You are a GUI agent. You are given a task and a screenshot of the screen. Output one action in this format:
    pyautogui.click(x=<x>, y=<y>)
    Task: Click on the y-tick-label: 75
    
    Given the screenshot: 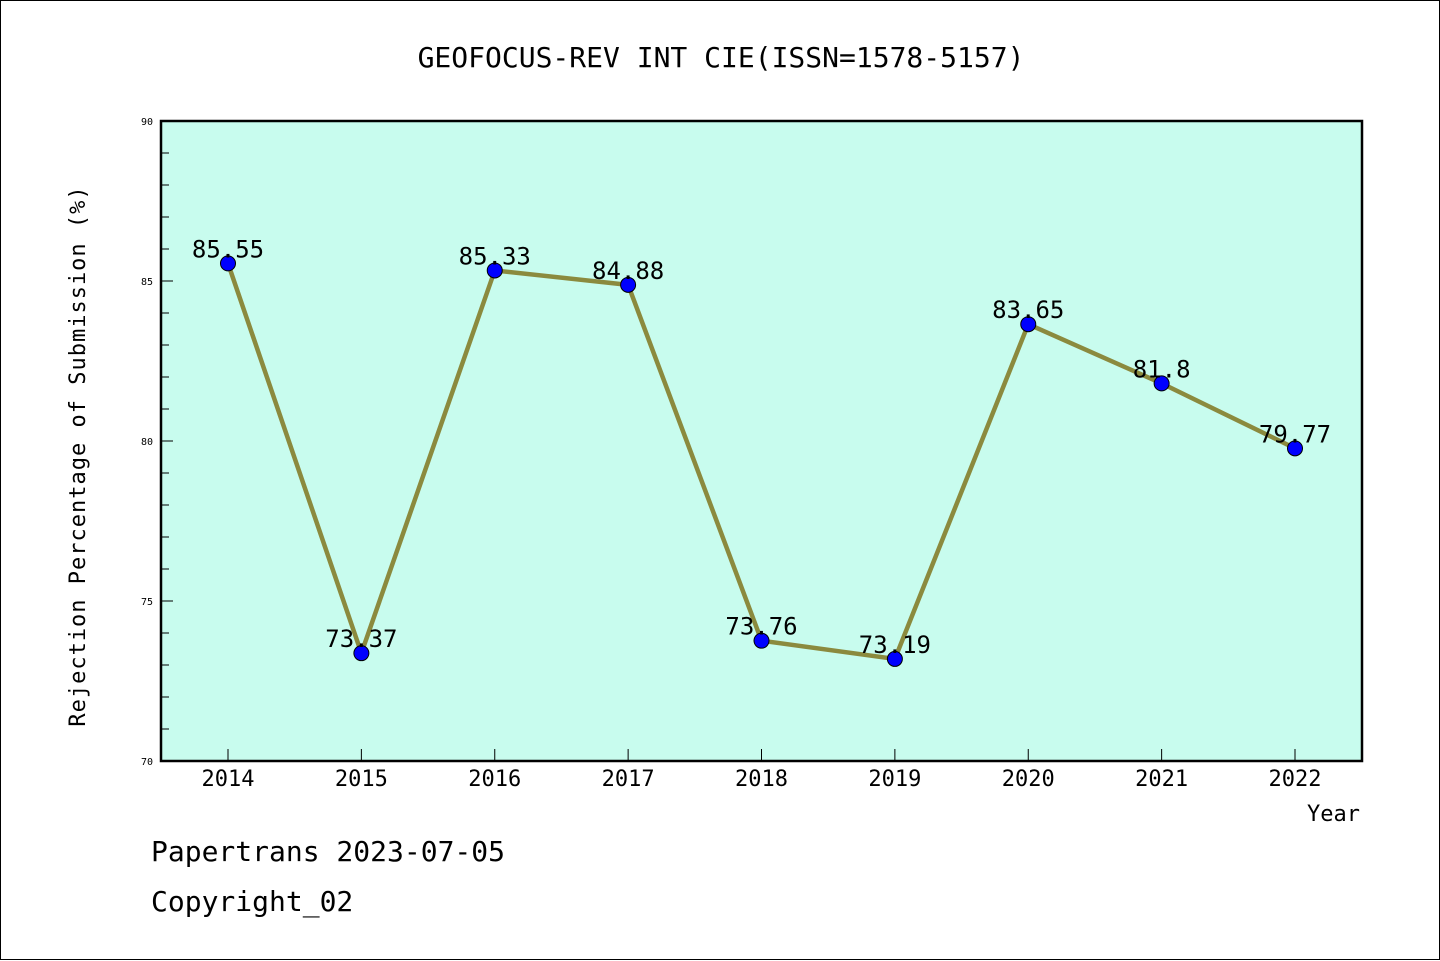 What is the action you would take?
    pyautogui.click(x=147, y=602)
    